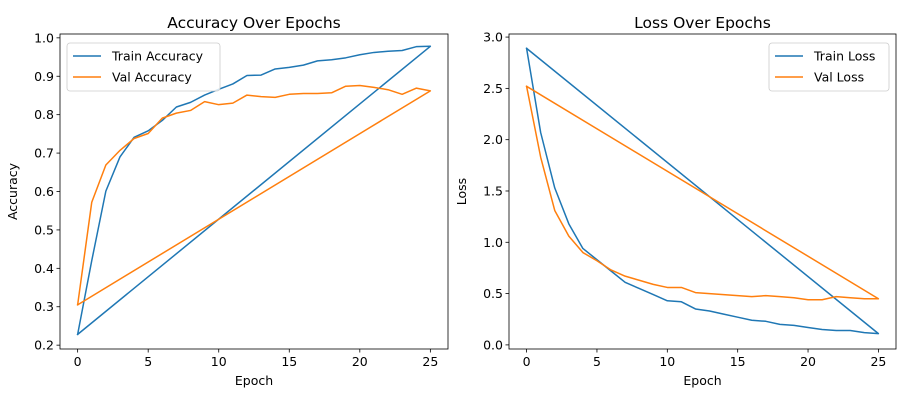 This screenshot has width=909, height=403. Describe the element at coordinates (44, 76) in the screenshot. I see `y-tick-label: 0.9` at that location.